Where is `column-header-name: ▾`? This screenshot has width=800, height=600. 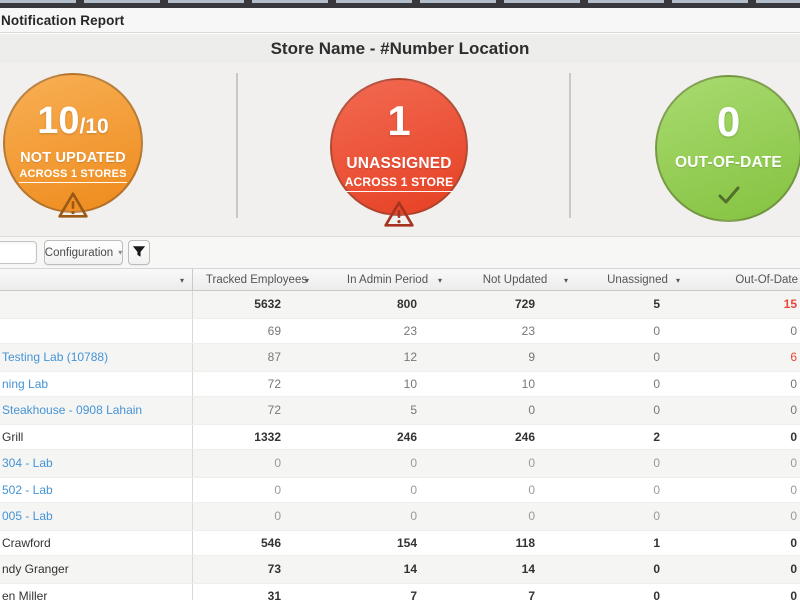 column-header-name: ▾ is located at coordinates (96, 279).